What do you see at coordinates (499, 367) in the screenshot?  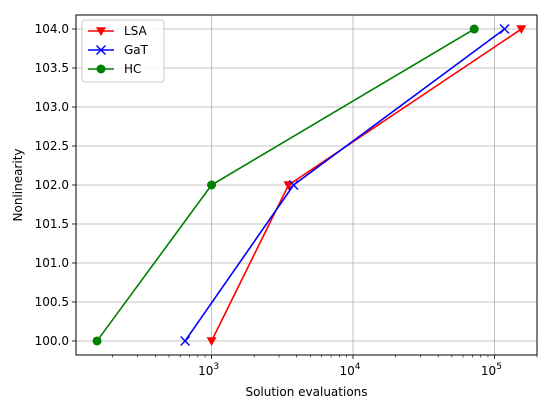 I see `x-tick-exponent: 5` at bounding box center [499, 367].